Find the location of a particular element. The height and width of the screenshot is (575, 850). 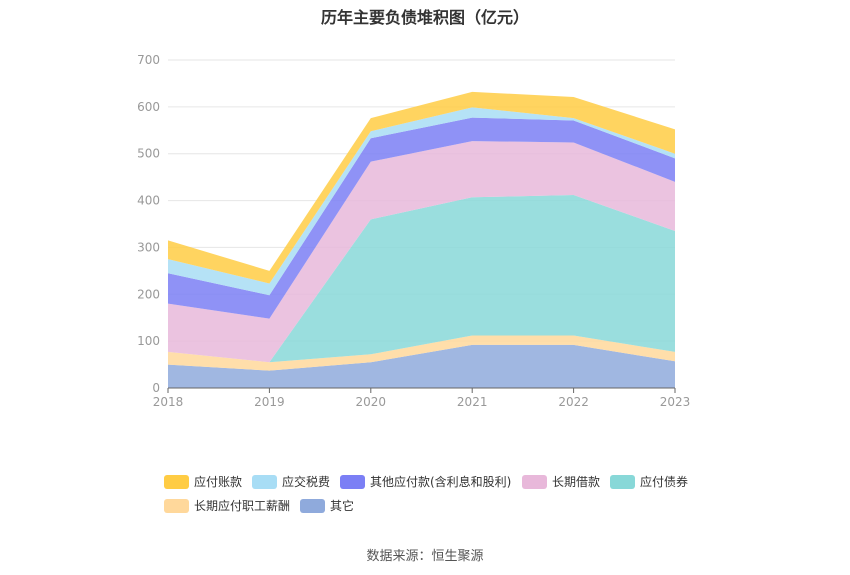

legend-item-长期借款: 长期借款 is located at coordinates (561, 482).